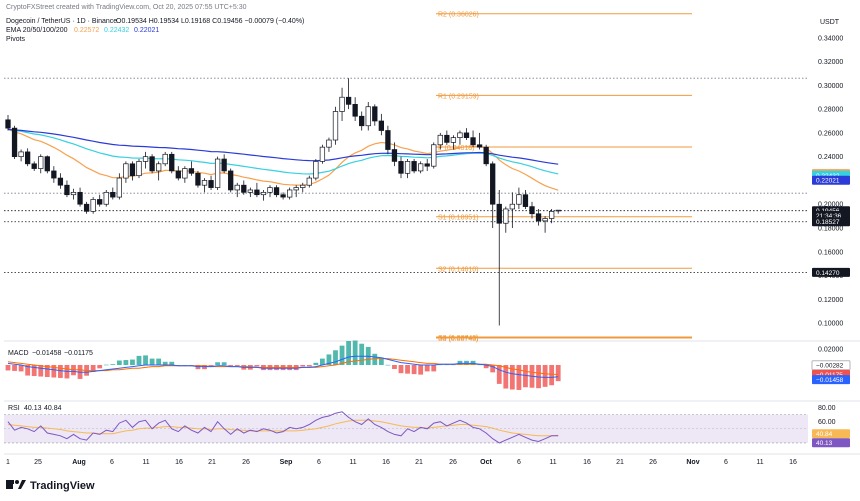 Image resolution: width=860 pixels, height=501 pixels. I want to click on symbol-line: Dogecoin / TetherUS · 1D · Binance, so click(61, 21).